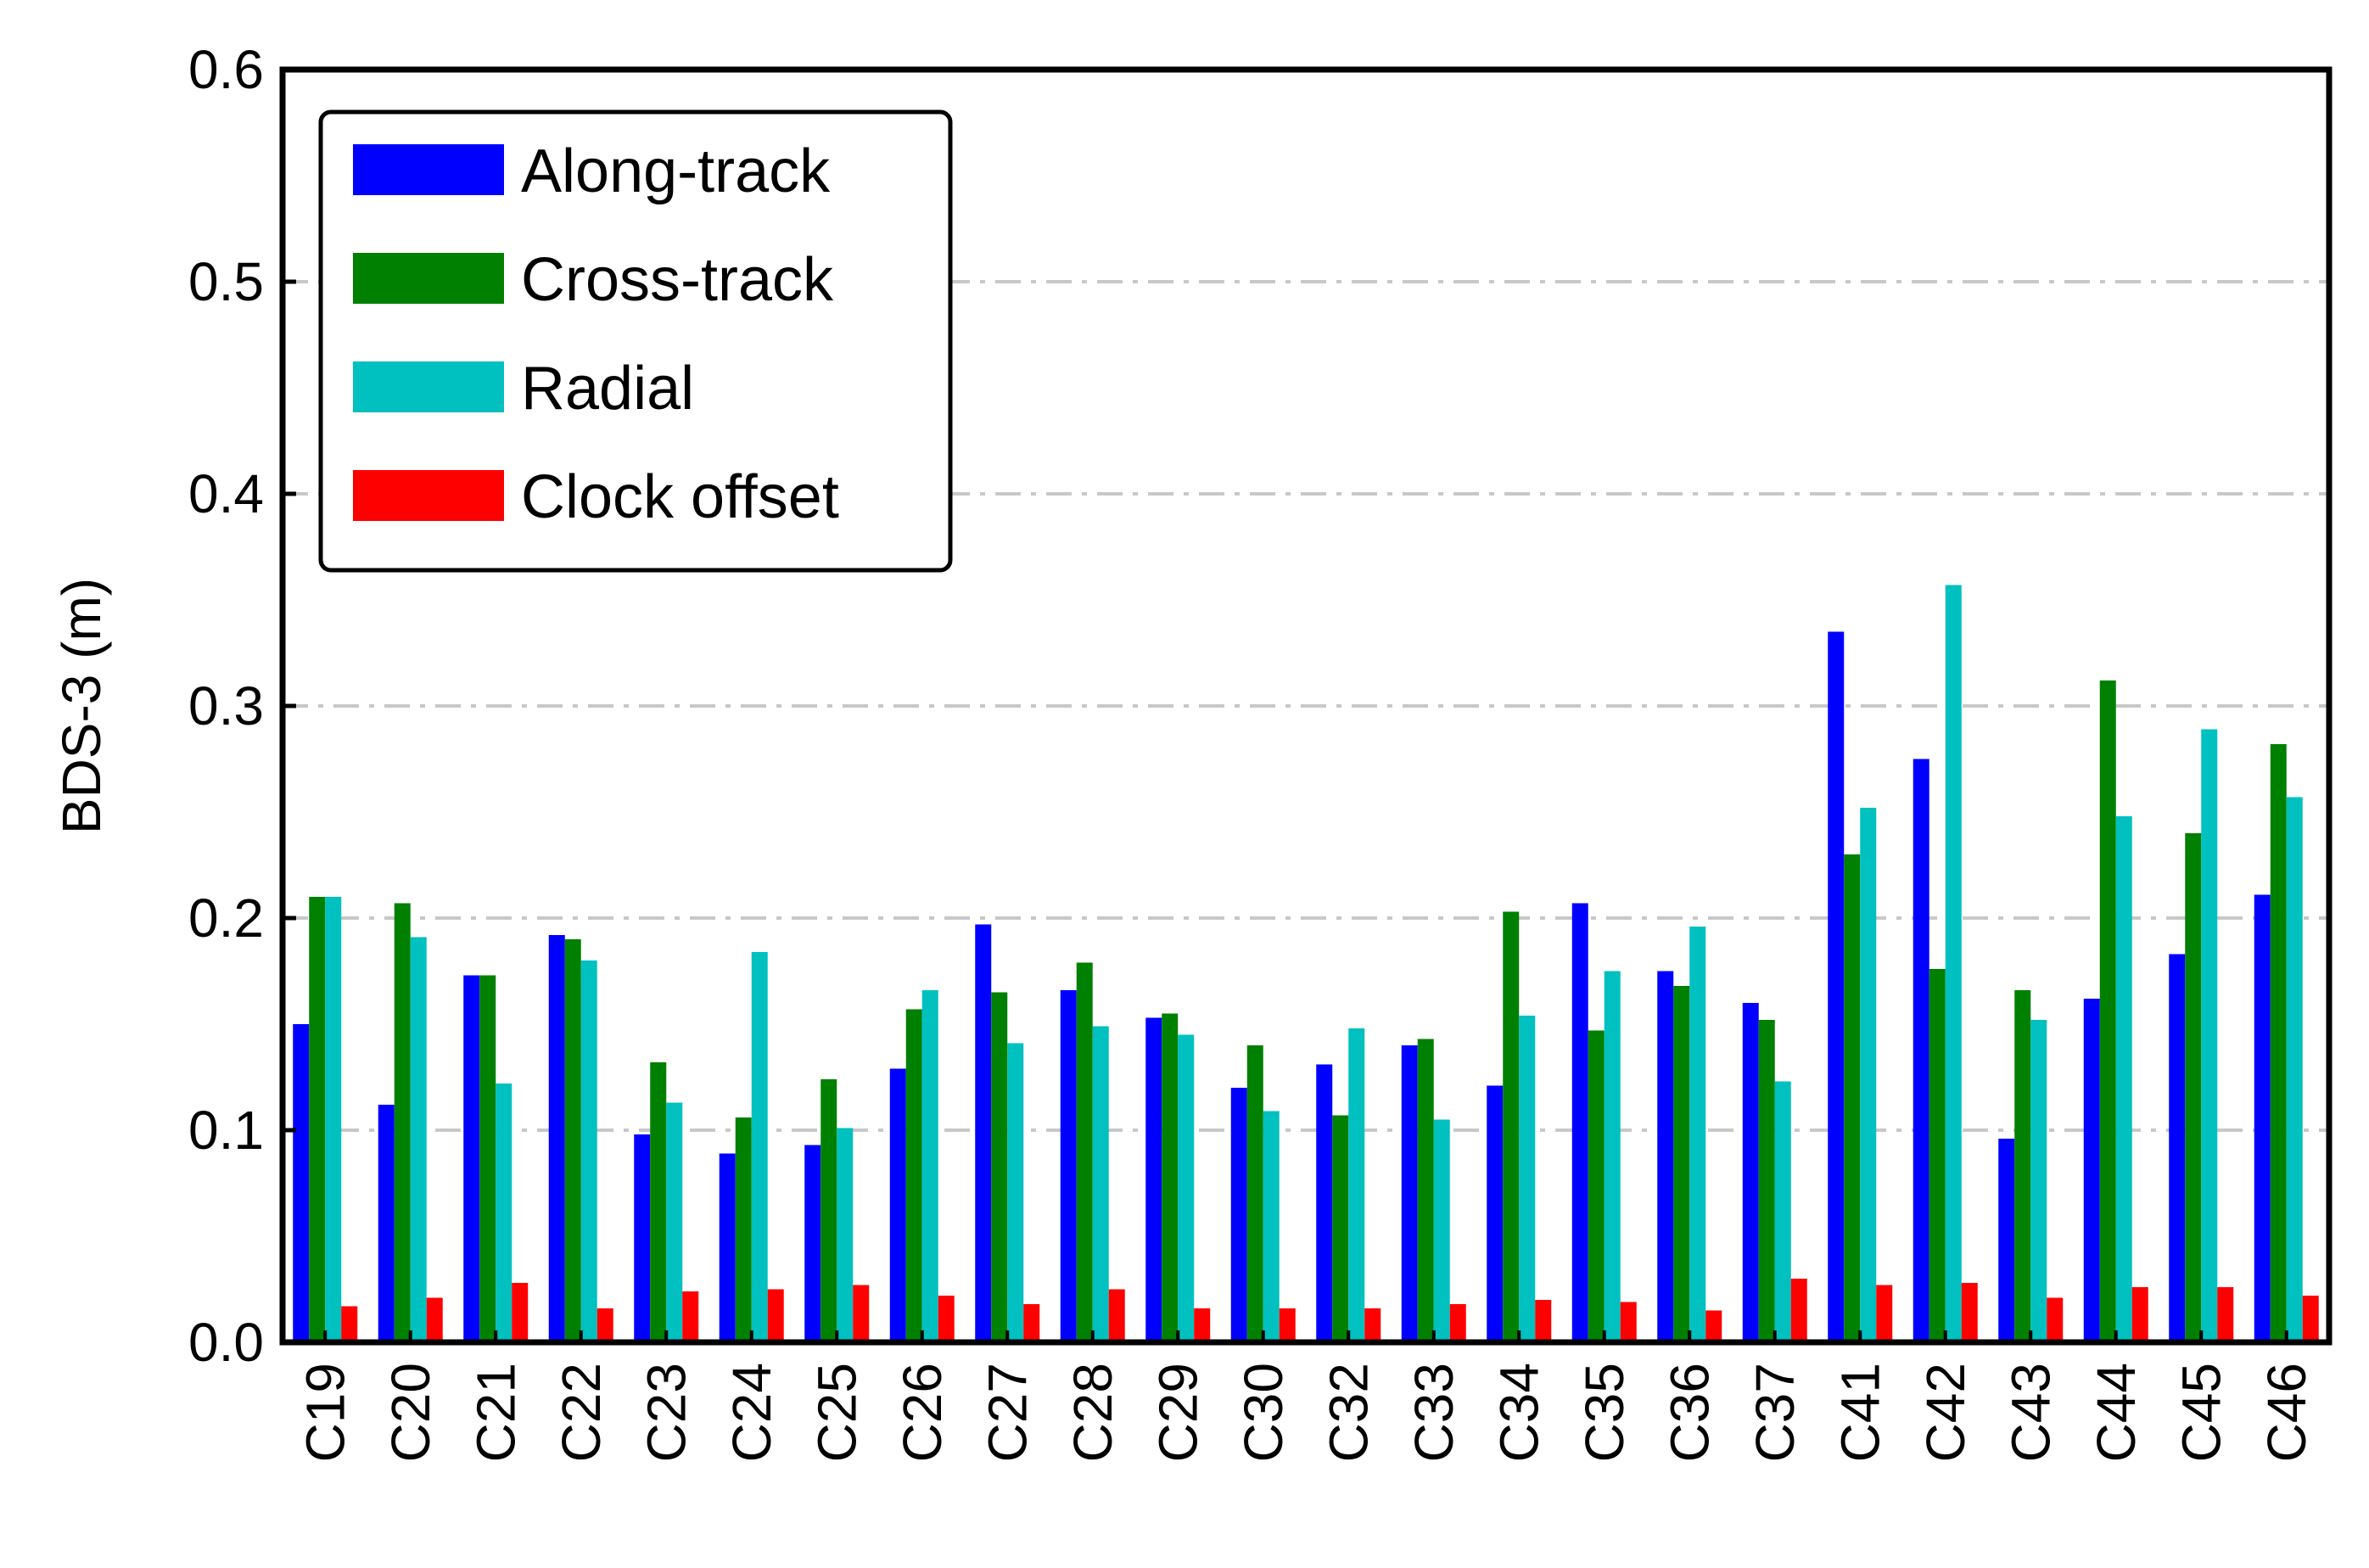  What do you see at coordinates (1434, 1412) in the screenshot?
I see `x-tick-label: C33` at bounding box center [1434, 1412].